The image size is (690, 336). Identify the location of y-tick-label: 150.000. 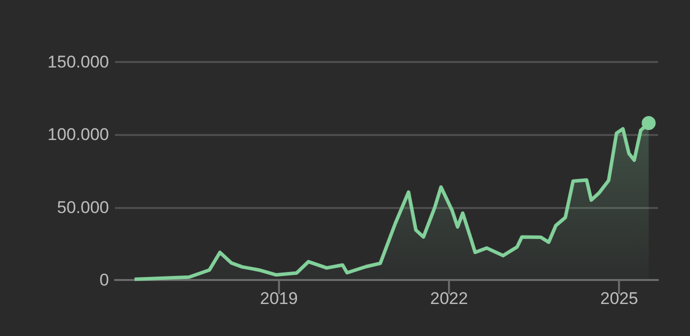
(78, 62).